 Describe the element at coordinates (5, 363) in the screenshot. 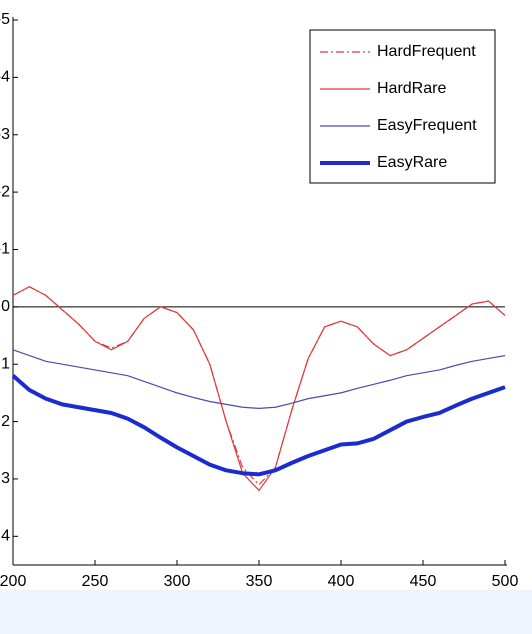

I see `y-tick-label: 1` at that location.